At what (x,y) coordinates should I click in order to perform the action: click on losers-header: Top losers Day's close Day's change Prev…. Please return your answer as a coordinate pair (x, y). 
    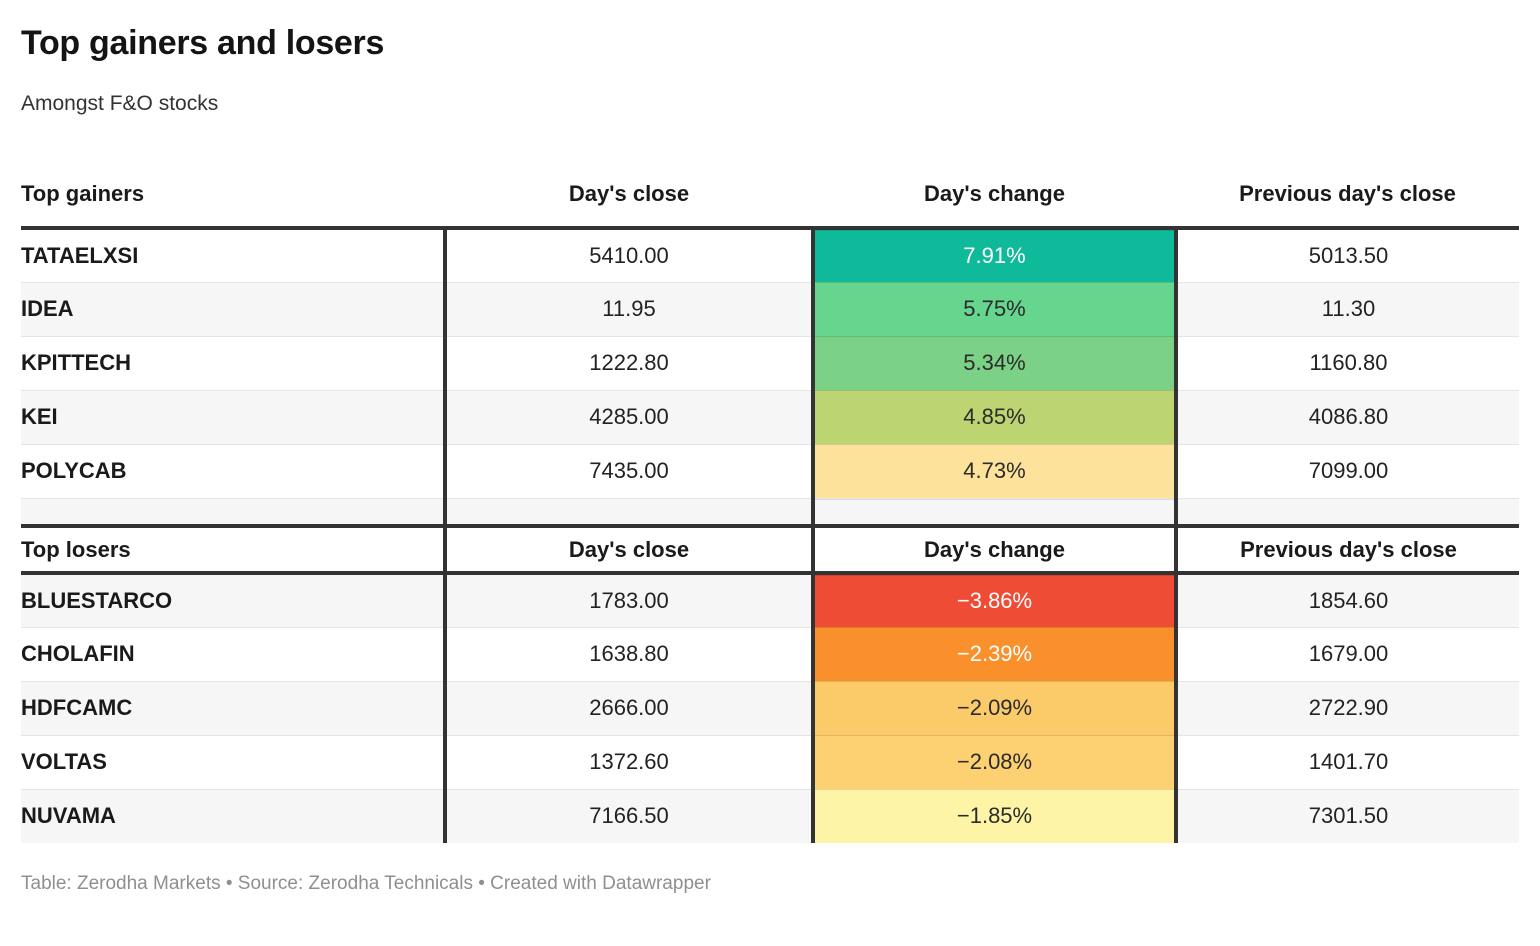
    Looking at the image, I should click on (770, 549).